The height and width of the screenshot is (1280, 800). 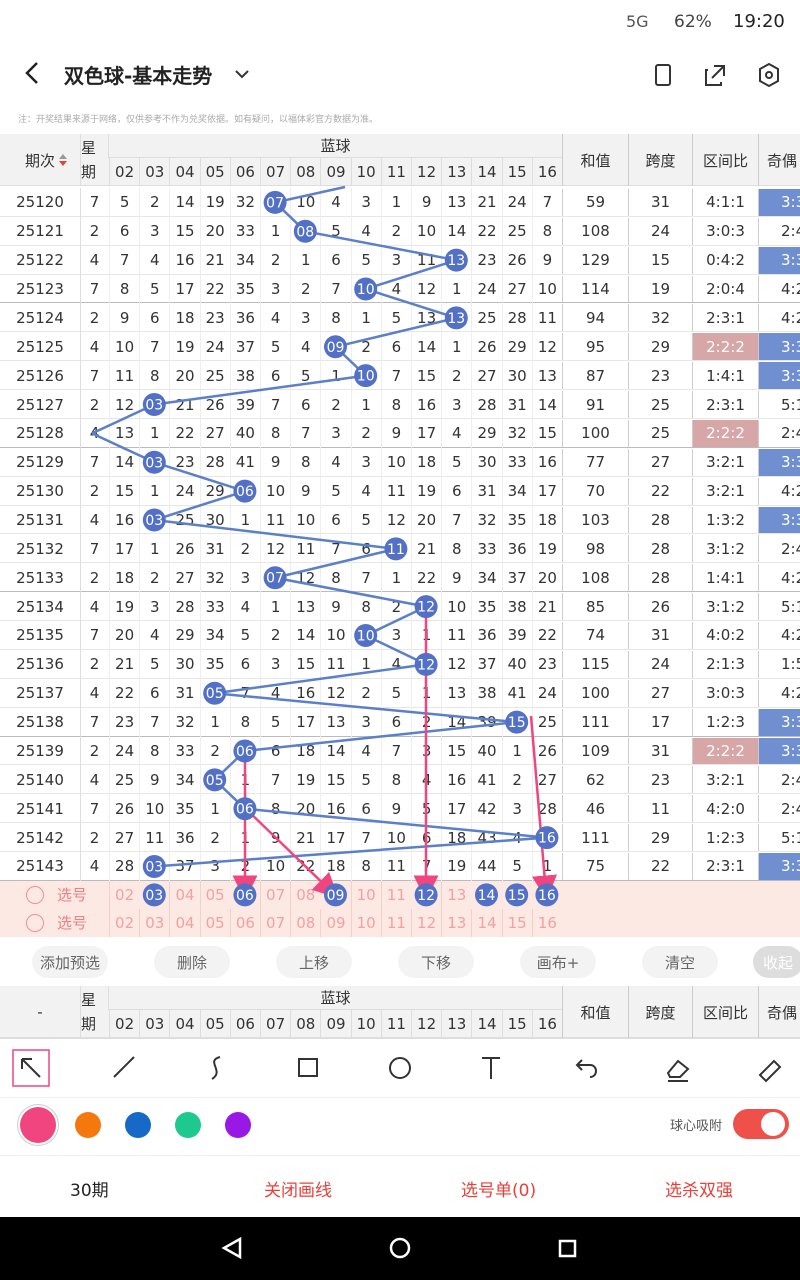 I want to click on header-number: 07, so click(x=275, y=172).